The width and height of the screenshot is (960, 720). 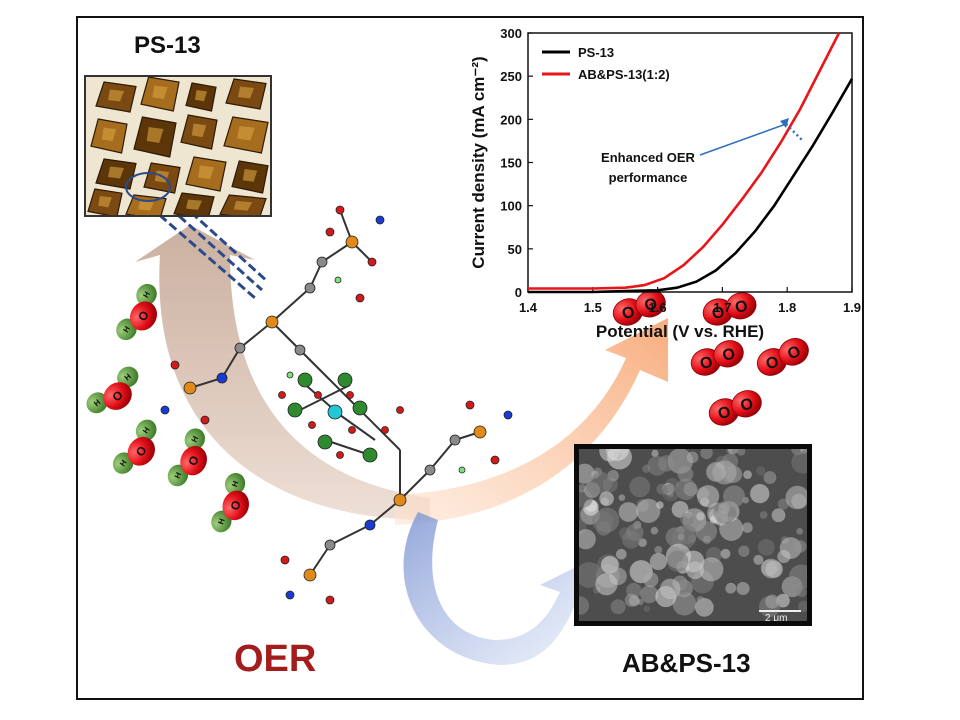 What do you see at coordinates (794, 132) in the screenshot?
I see `annotation-dots` at bounding box center [794, 132].